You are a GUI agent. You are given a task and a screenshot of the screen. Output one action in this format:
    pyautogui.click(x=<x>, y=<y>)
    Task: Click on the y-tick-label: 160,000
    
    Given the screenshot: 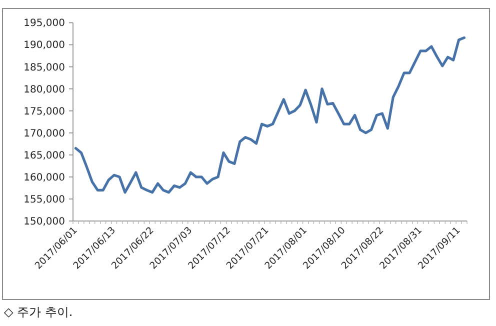 What is the action you would take?
    pyautogui.click(x=44, y=178)
    